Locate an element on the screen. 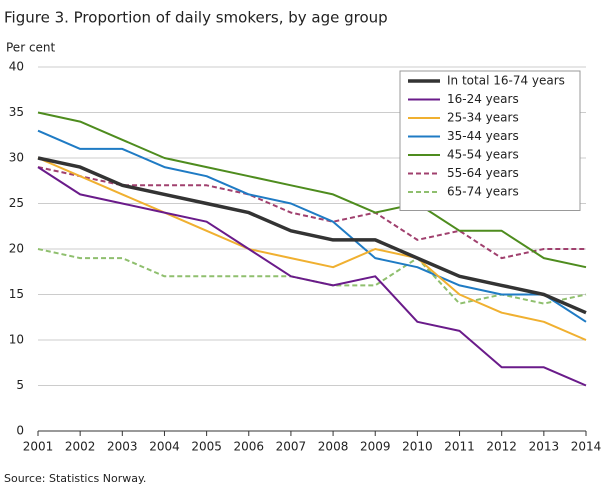 Image resolution: width=609 pixels, height=489 pixels. x-tick-label: 2004 is located at coordinates (164, 447).